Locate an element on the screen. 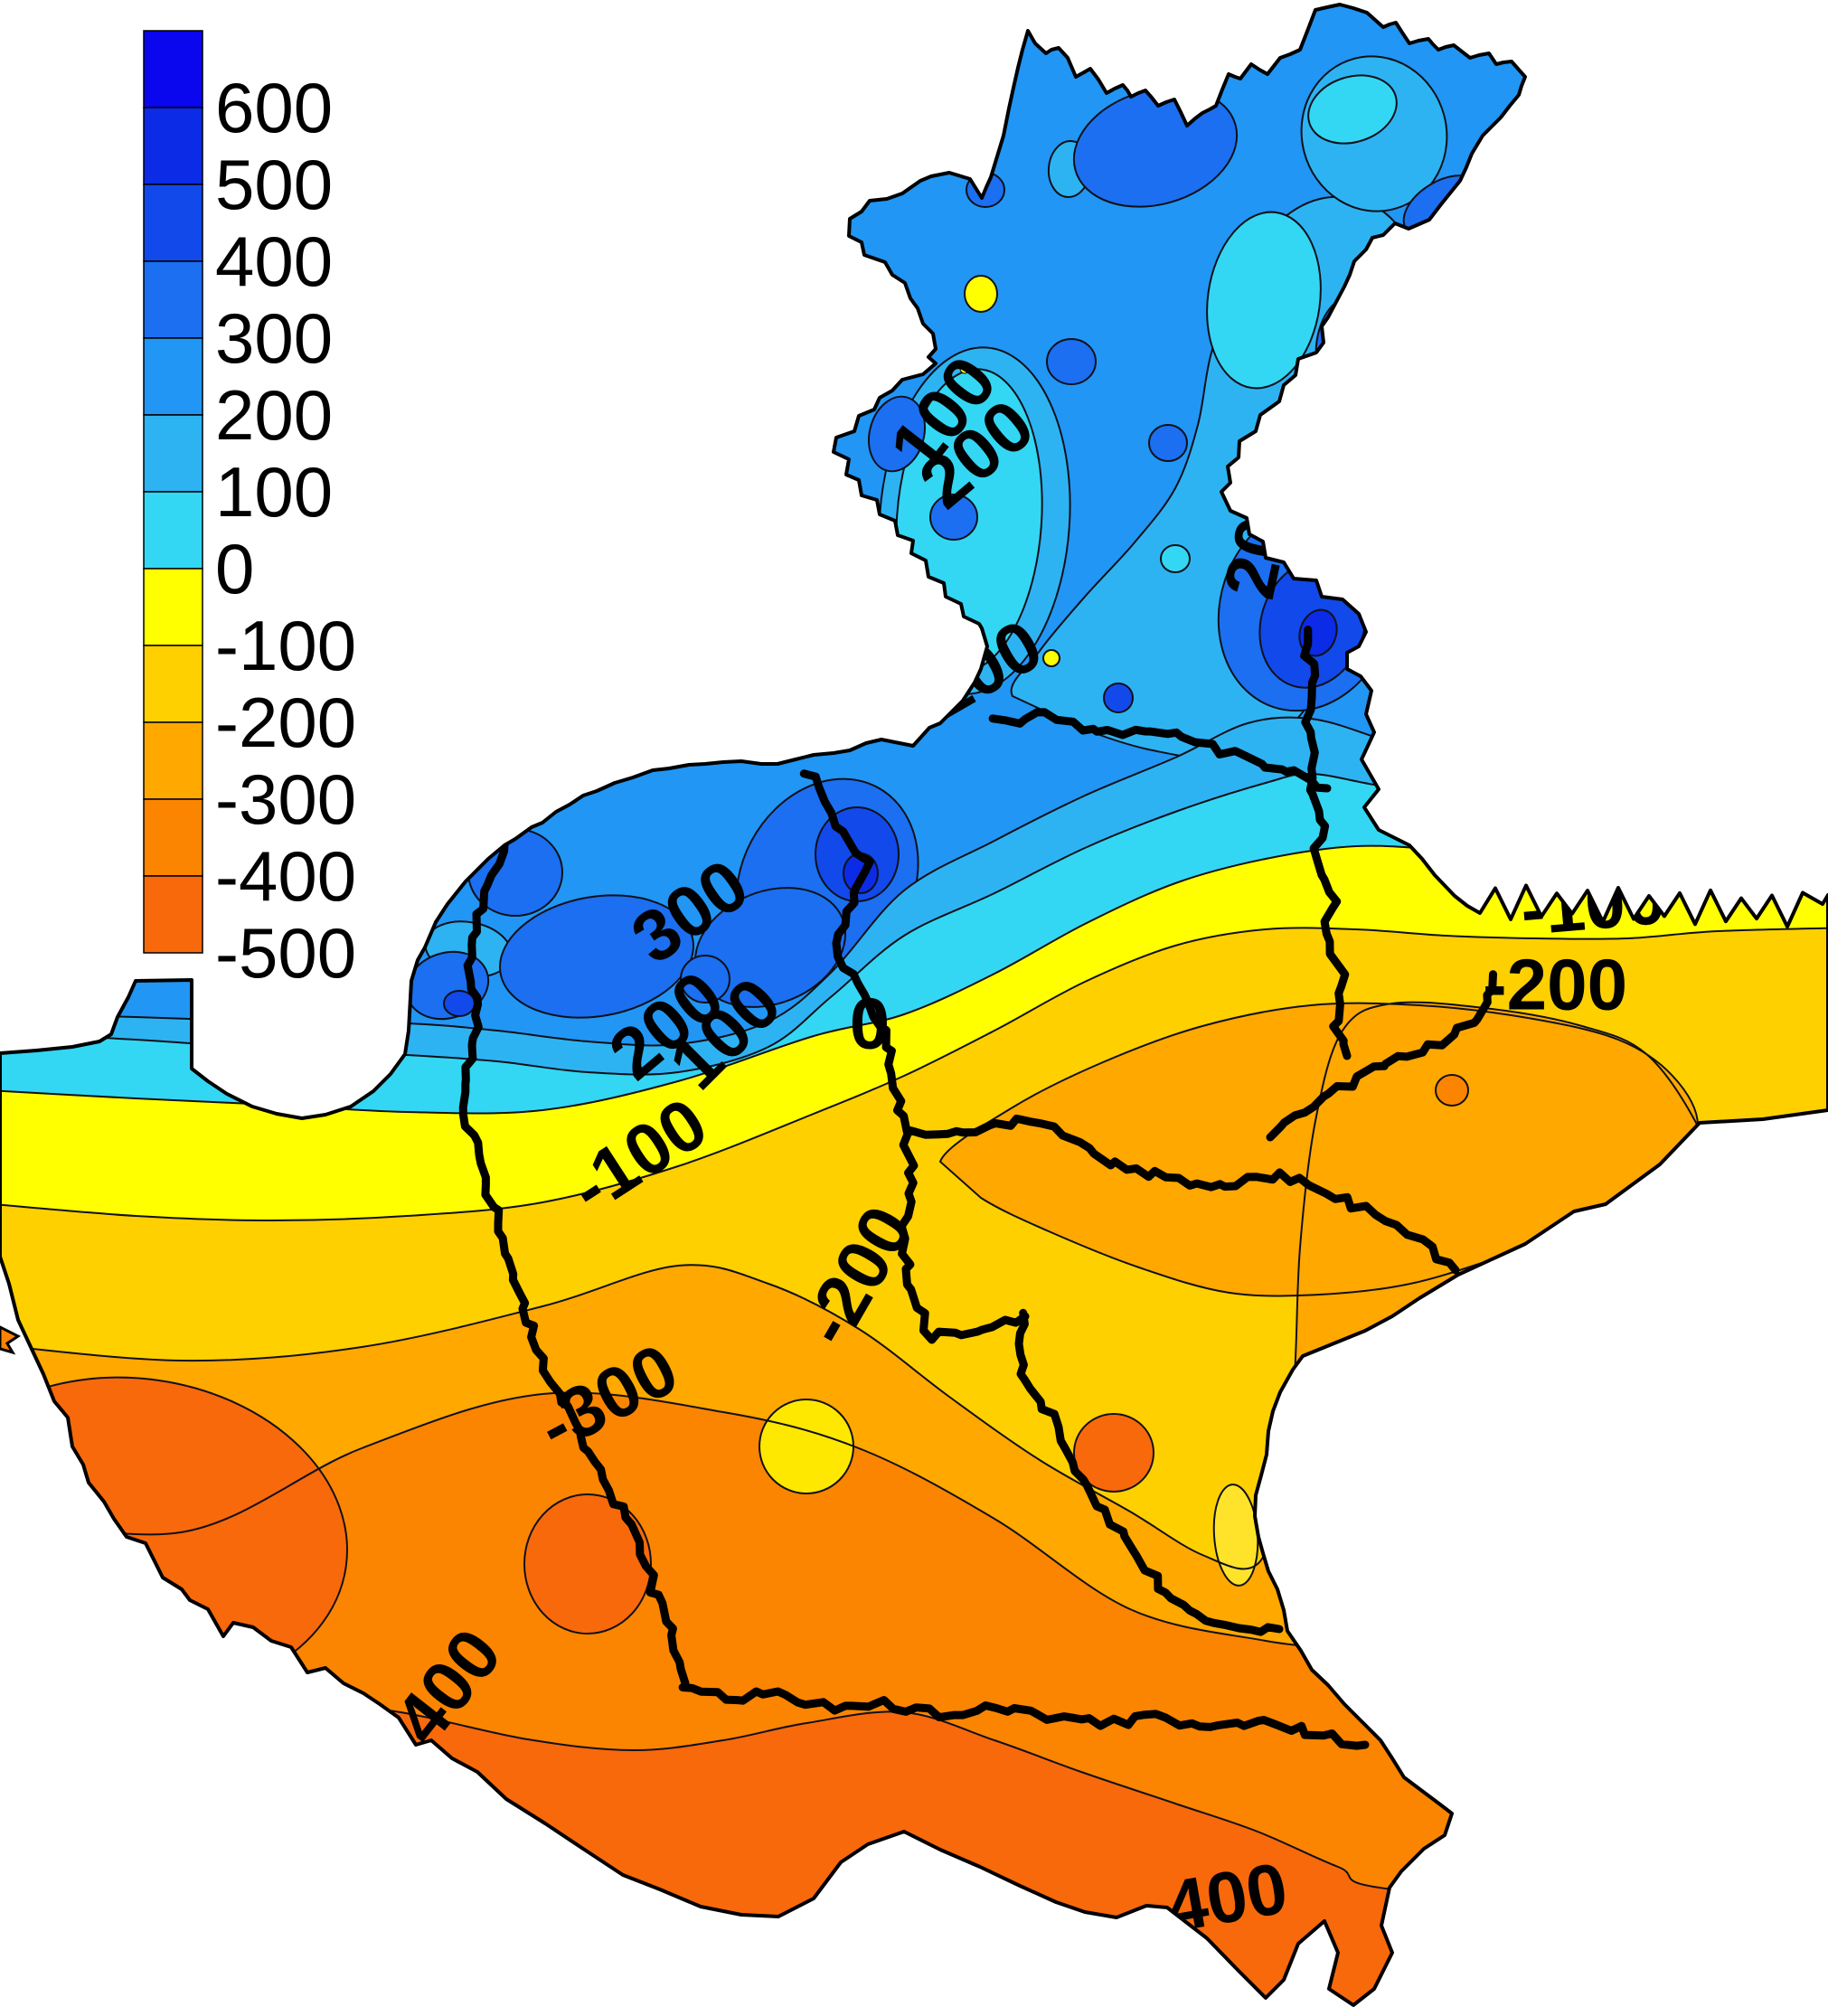 This screenshot has width=1828, height=2016. svg-text: 600 is located at coordinates (274, 108).